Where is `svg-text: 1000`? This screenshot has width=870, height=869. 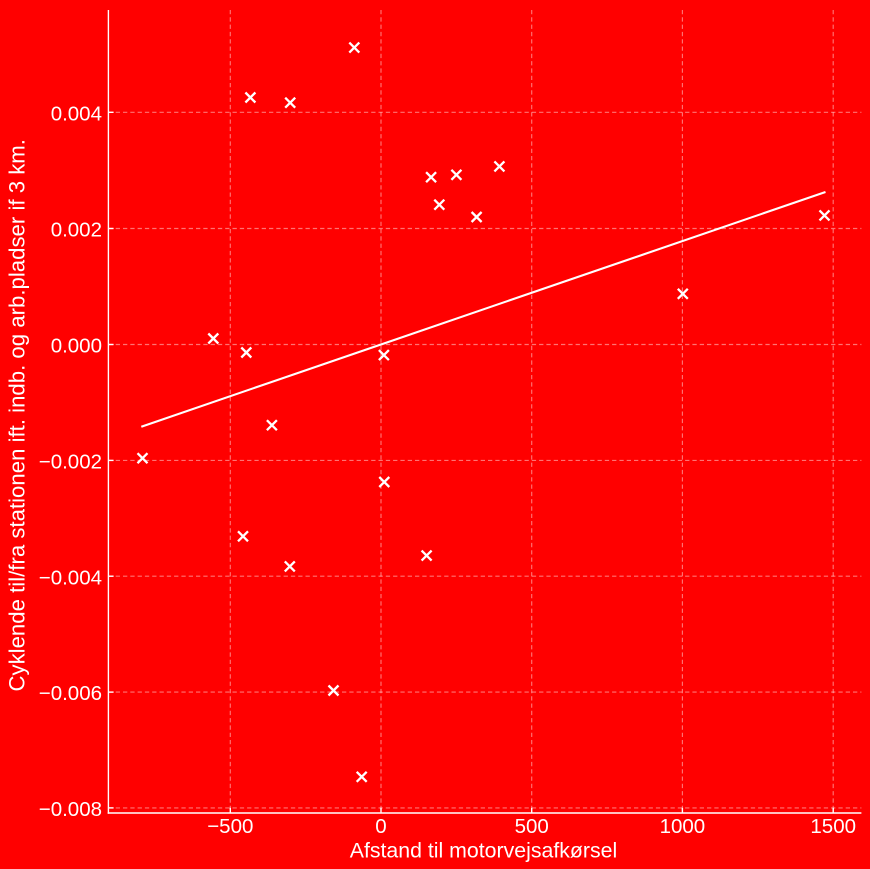
svg-text: 1000 is located at coordinates (683, 826).